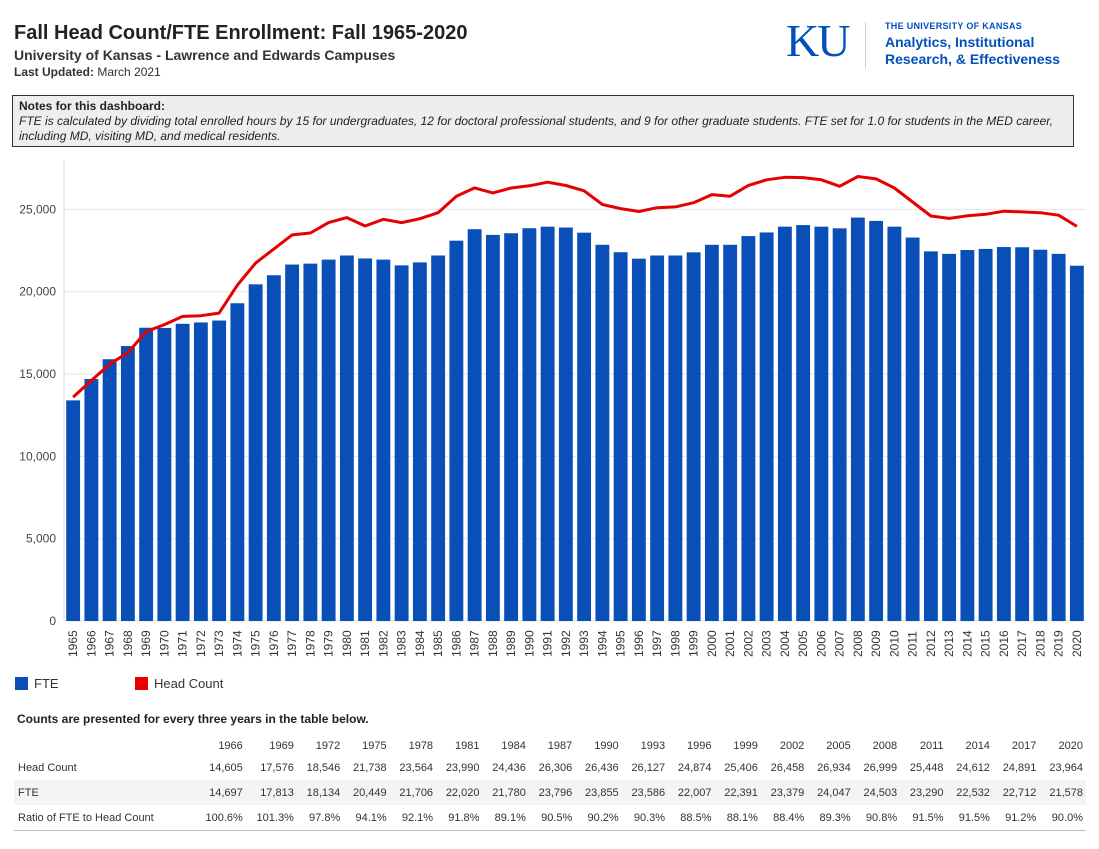  I want to click on table-cell: 24,874, so click(694, 767).